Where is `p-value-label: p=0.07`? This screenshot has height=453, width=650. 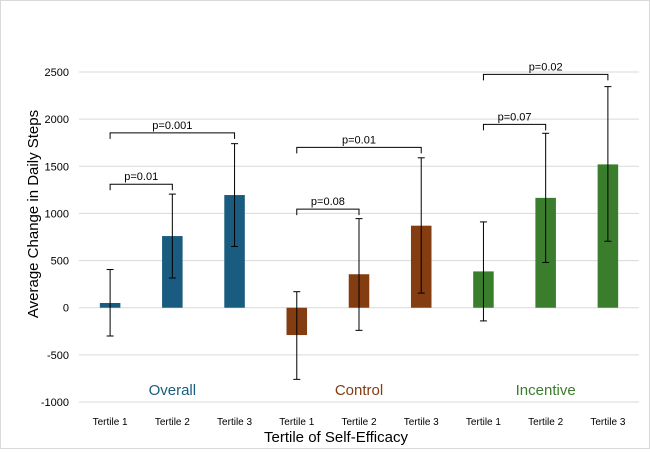
p-value-label: p=0.07 is located at coordinates (515, 117).